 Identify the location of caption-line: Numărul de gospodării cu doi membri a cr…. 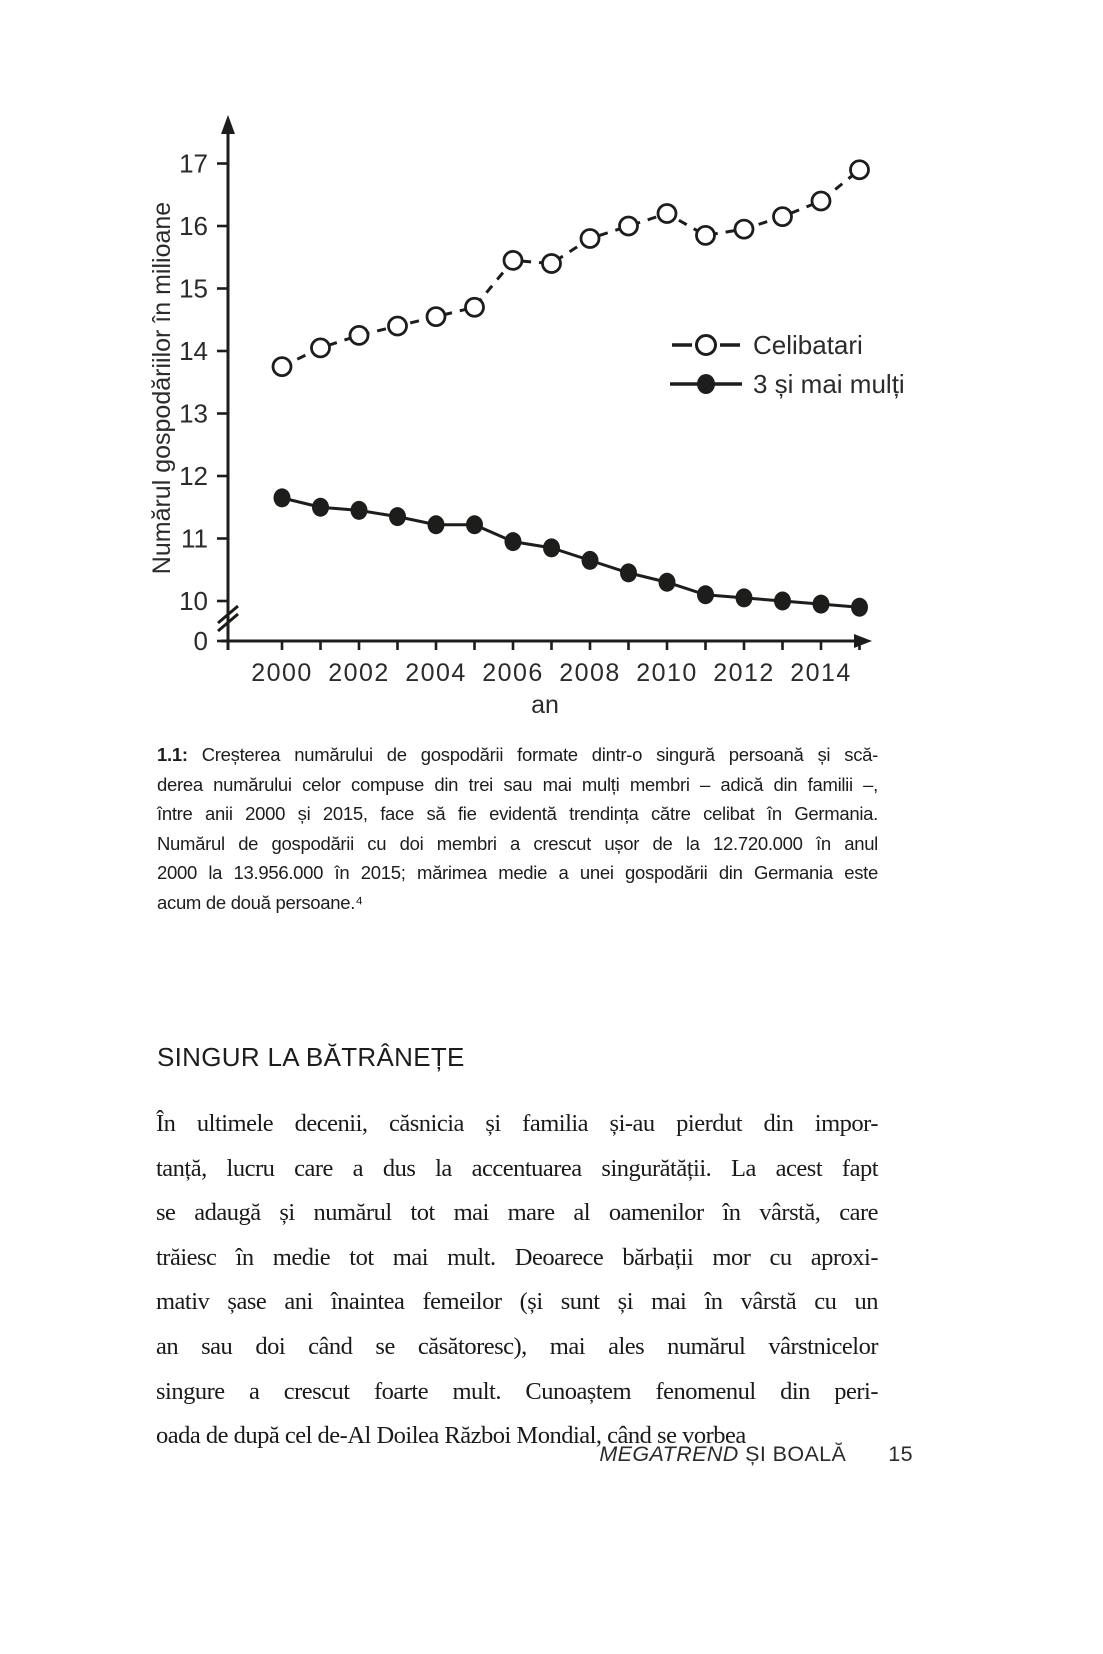
(517, 843).